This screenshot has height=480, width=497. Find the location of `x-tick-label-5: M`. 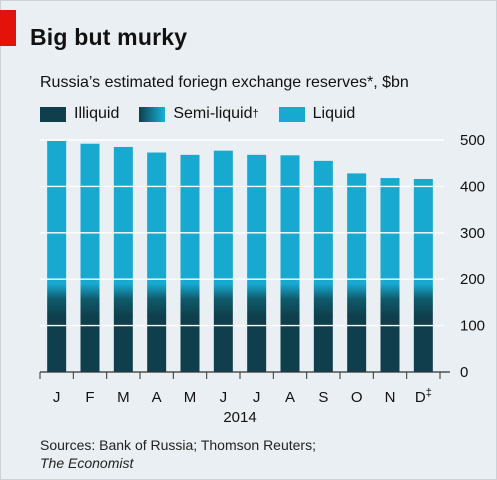

x-tick-label-5: M is located at coordinates (190, 397).